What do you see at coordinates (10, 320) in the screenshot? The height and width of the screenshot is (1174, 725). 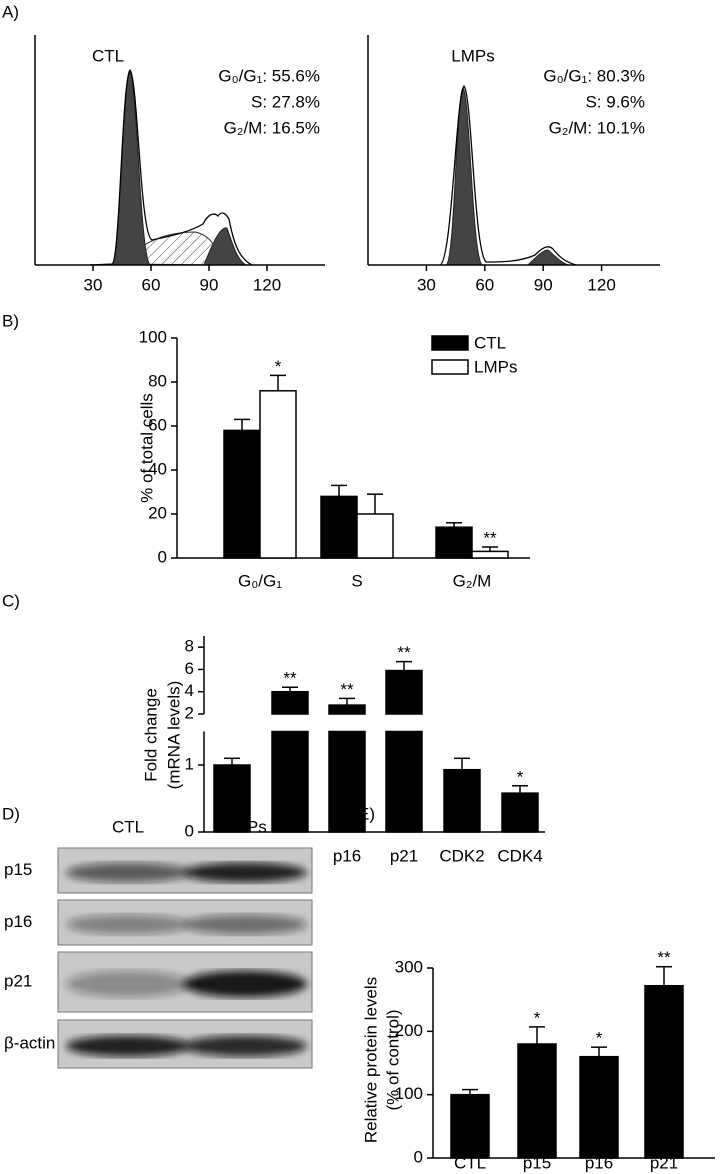 I see `panel-label: B)` at bounding box center [10, 320].